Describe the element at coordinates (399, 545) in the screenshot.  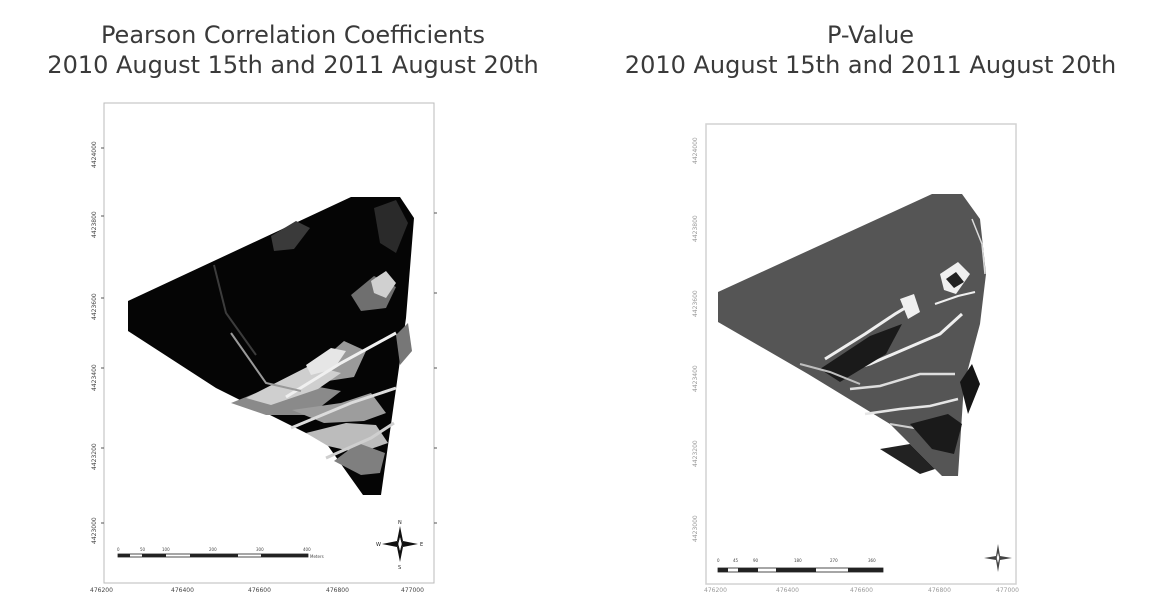
I see `compass-rose-icon: N S E W` at that location.